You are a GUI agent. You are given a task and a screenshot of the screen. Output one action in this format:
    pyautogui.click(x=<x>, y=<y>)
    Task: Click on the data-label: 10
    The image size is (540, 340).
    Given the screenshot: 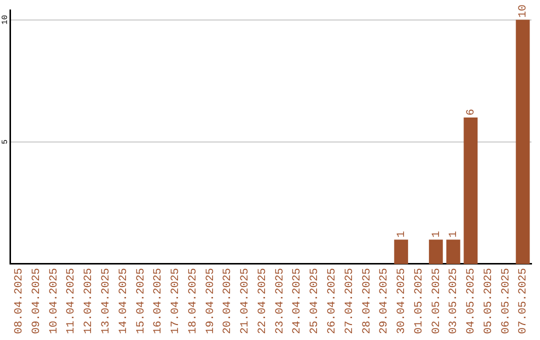 What is the action you would take?
    pyautogui.click(x=524, y=11)
    